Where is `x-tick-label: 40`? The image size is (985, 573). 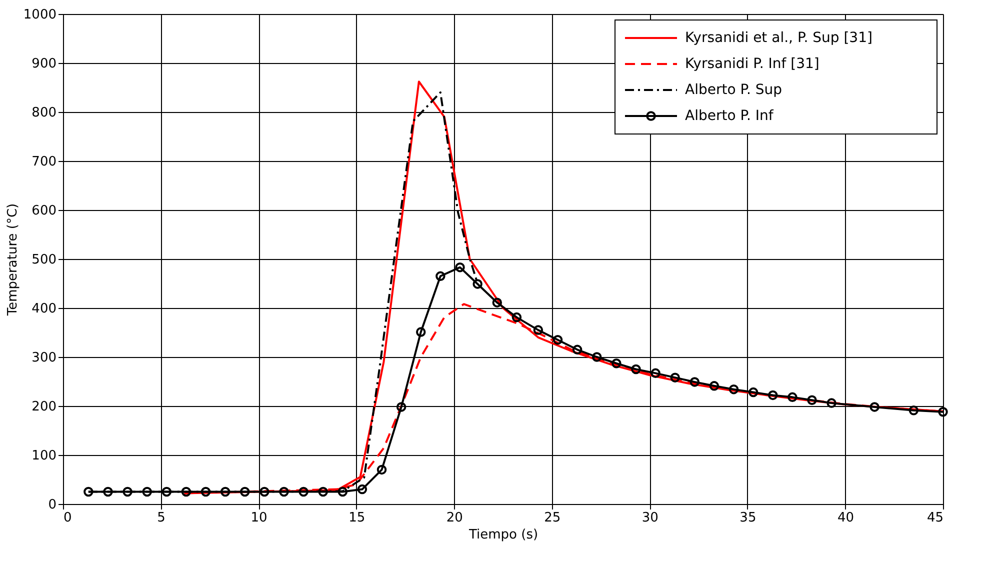 x-tick-label: 40 is located at coordinates (845, 518).